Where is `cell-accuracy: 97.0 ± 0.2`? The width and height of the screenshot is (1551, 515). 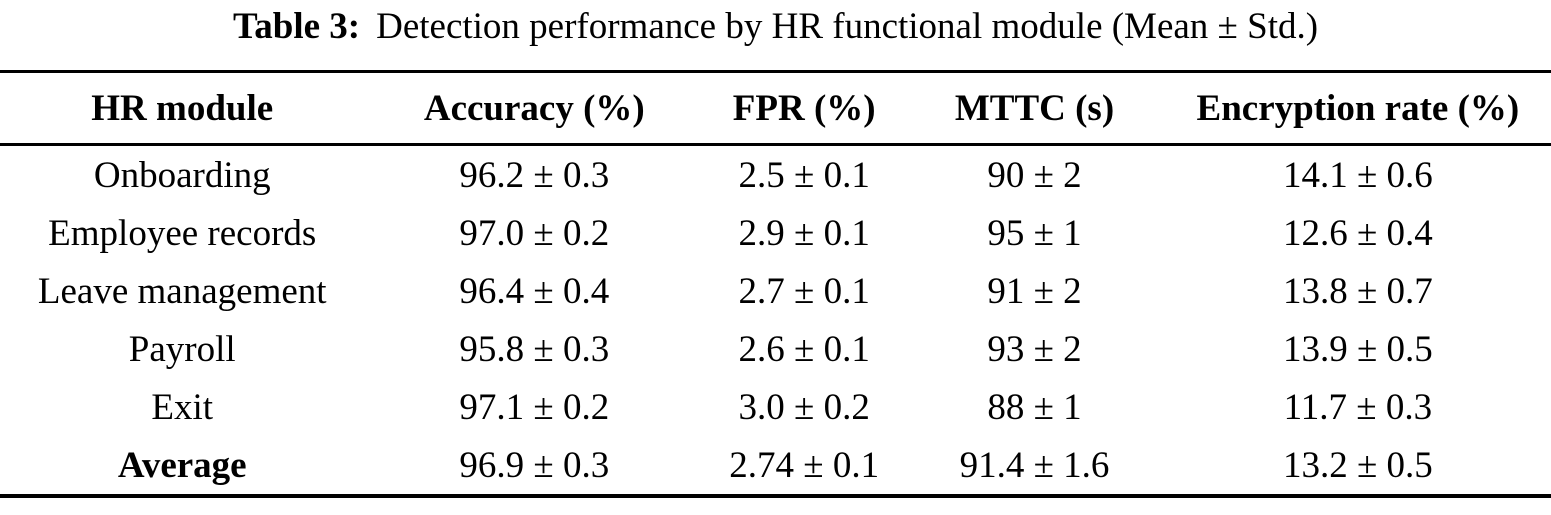
cell-accuracy: 97.0 ± 0.2 is located at coordinates (534, 233).